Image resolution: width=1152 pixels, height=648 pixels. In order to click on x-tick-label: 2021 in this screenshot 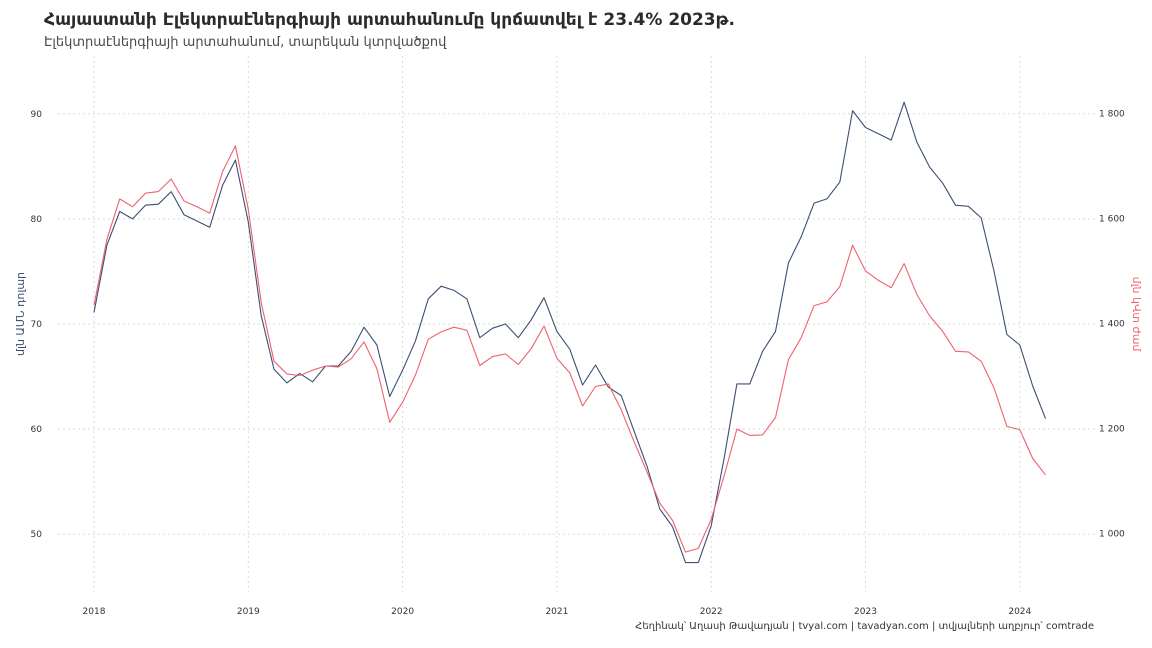, I will do `click(556, 612)`.